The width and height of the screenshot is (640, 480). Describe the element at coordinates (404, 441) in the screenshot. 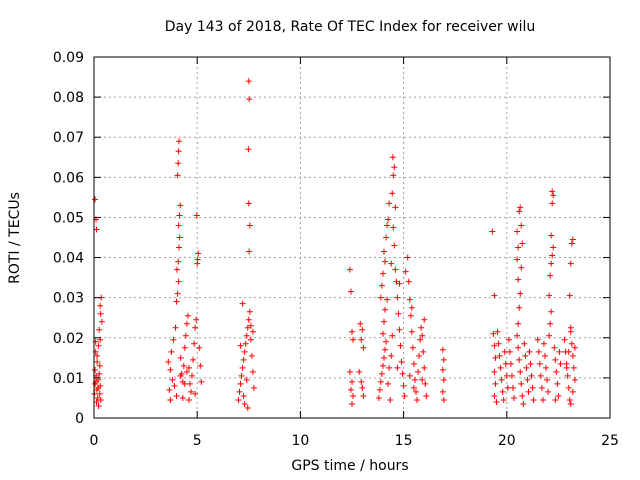

I see `x-tick-label: 15` at that location.